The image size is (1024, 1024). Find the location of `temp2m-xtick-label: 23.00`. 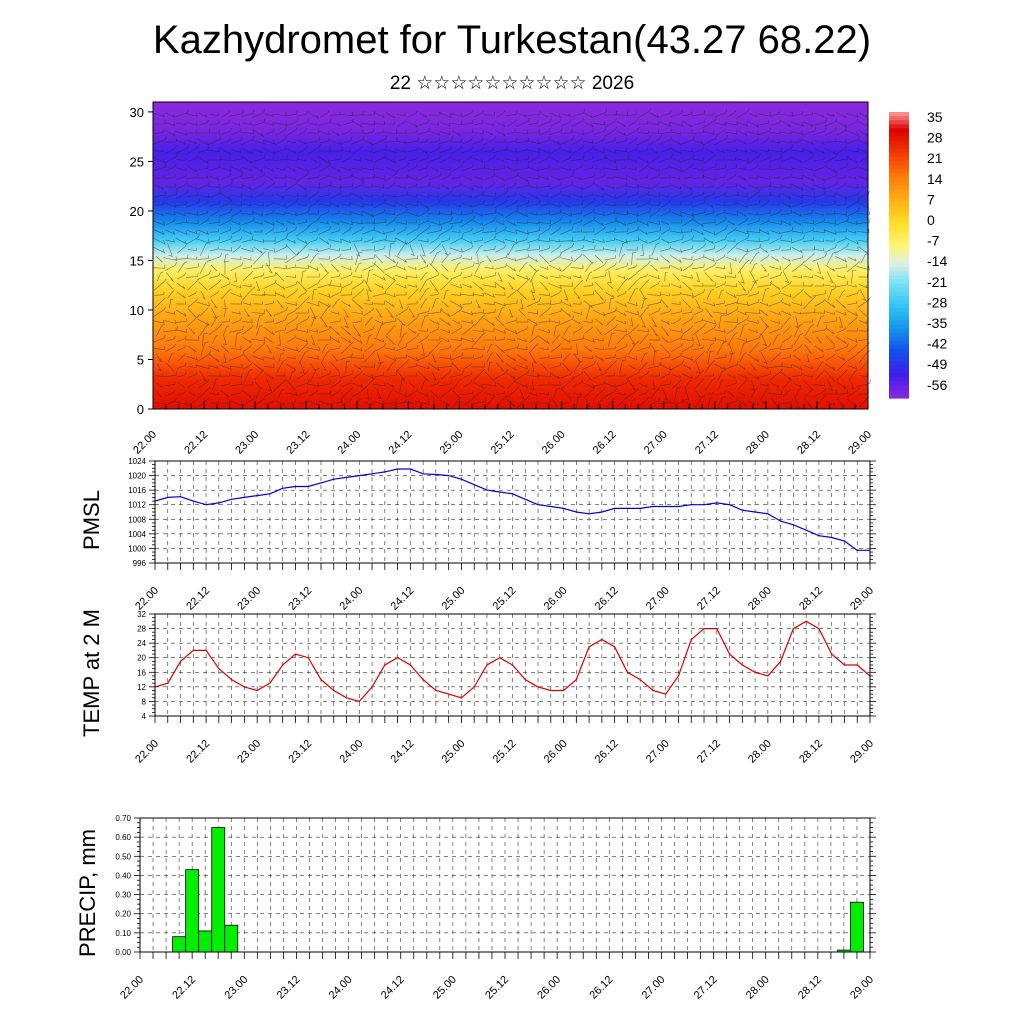

temp2m-xtick-label: 23.00 is located at coordinates (249, 752).